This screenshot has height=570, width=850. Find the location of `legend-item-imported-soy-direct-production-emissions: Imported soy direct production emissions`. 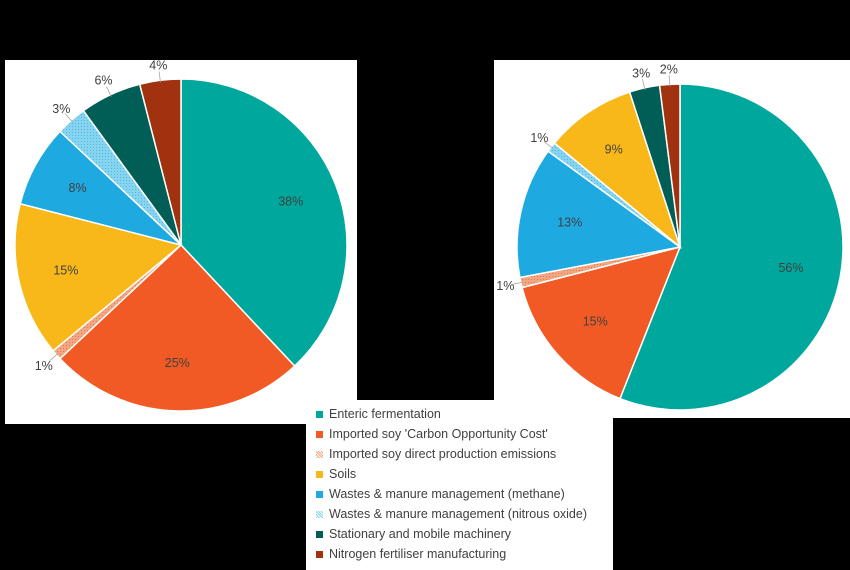

legend-item-imported-soy-direct-production-emissions: Imported soy direct production emissions is located at coordinates (436, 454).